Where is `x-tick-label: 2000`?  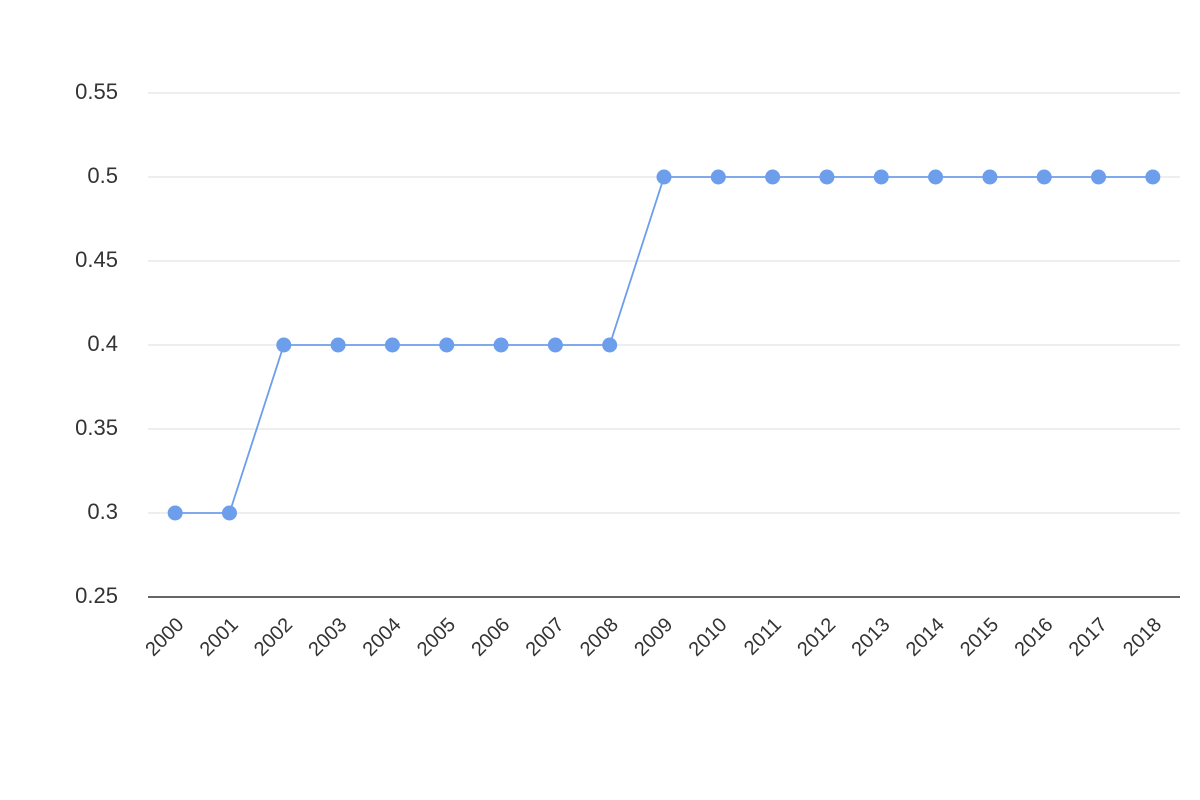
x-tick-label: 2000 is located at coordinates (164, 637).